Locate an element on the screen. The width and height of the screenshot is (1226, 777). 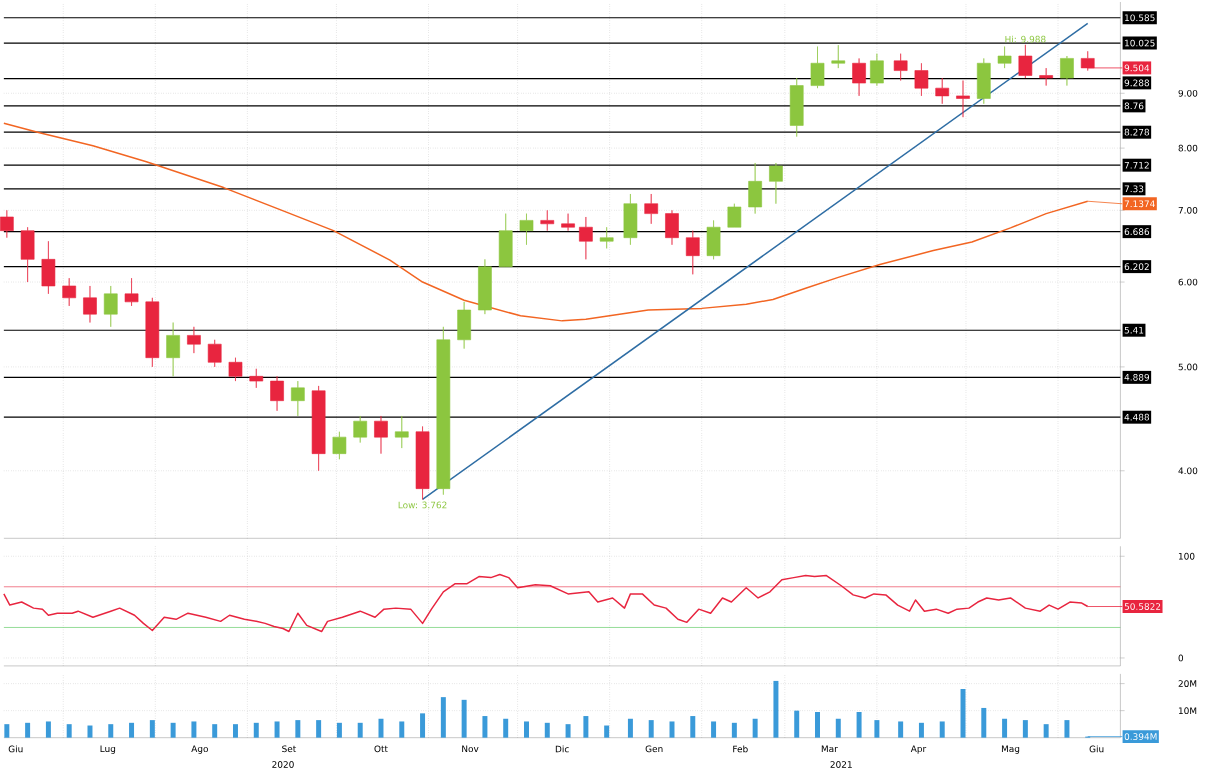
ref-line-label: 6.202 is located at coordinates (1136, 267).